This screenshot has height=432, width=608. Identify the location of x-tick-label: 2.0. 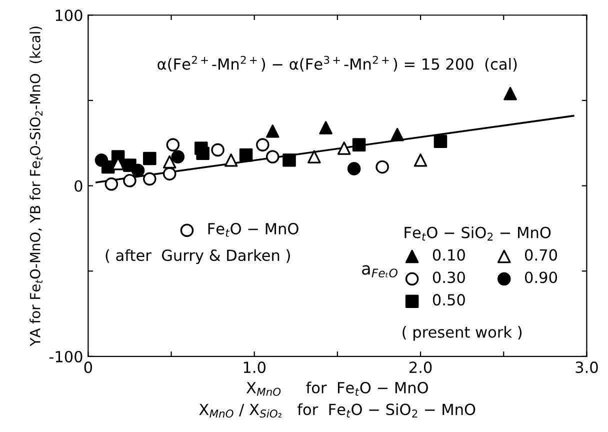
(421, 368).